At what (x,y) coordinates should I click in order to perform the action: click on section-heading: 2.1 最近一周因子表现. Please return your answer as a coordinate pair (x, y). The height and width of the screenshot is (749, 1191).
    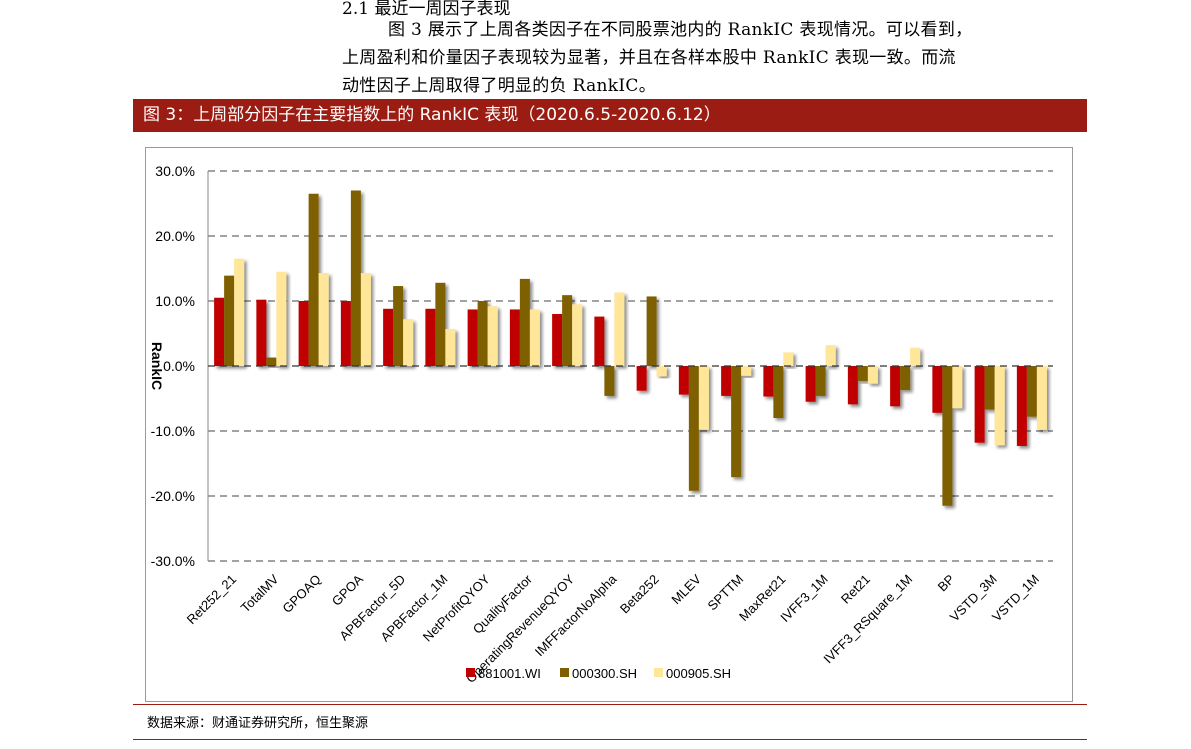
    Looking at the image, I should click on (426, 9).